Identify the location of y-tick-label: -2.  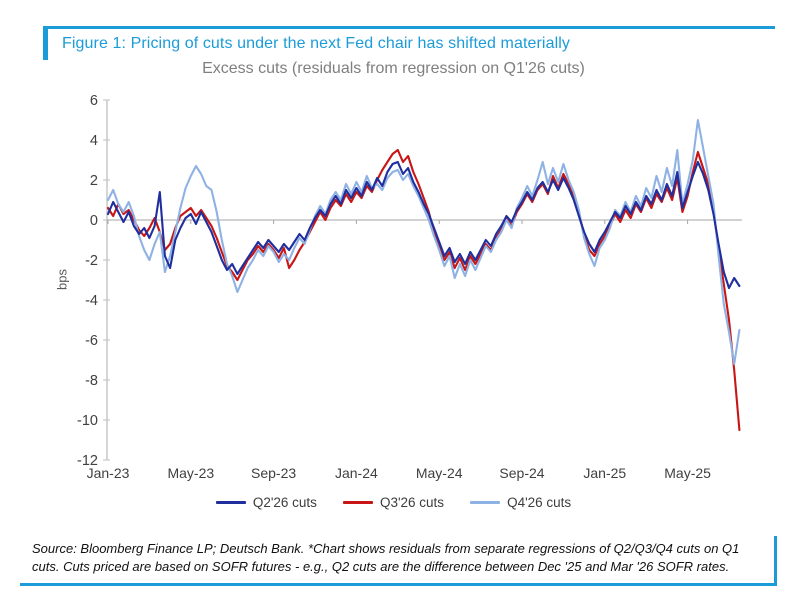
(91, 261).